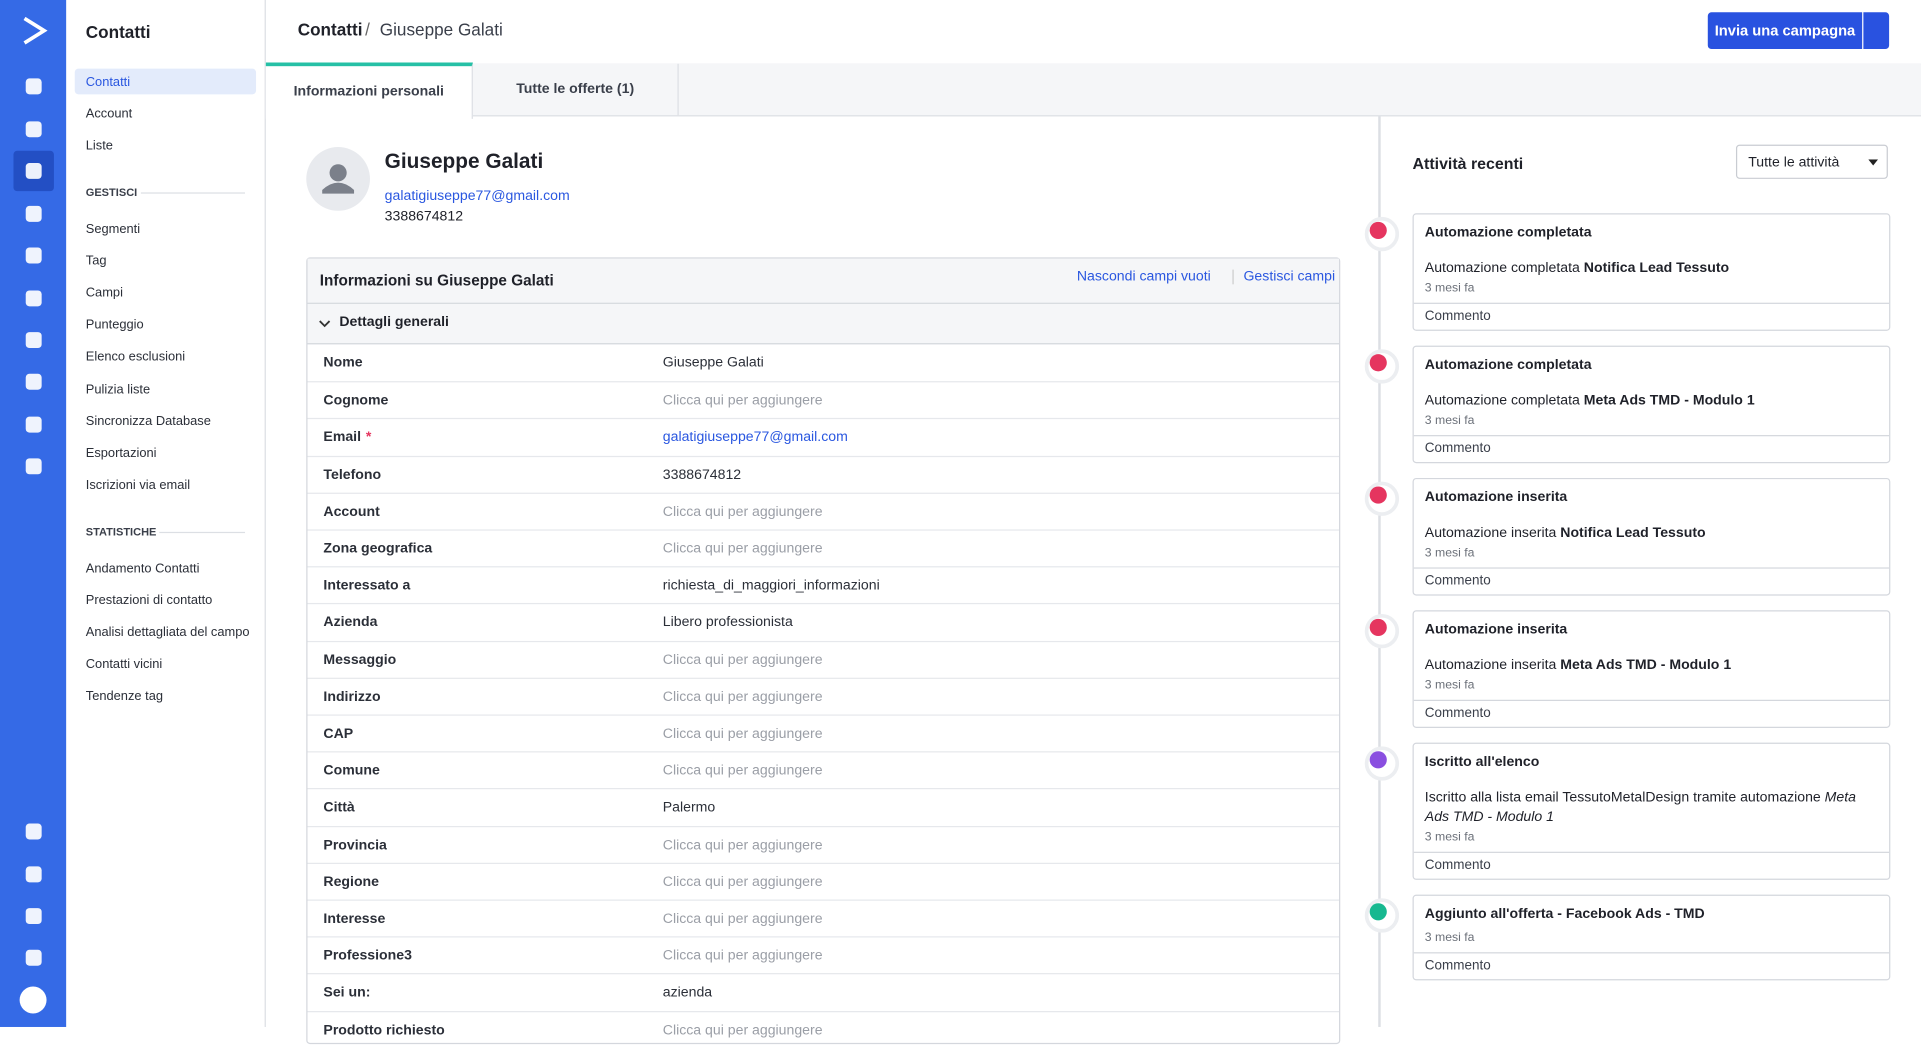 The image size is (1921, 1049). What do you see at coordinates (1143, 277) in the screenshot?
I see `hide-empty-link: Nascondi campi vuoti` at bounding box center [1143, 277].